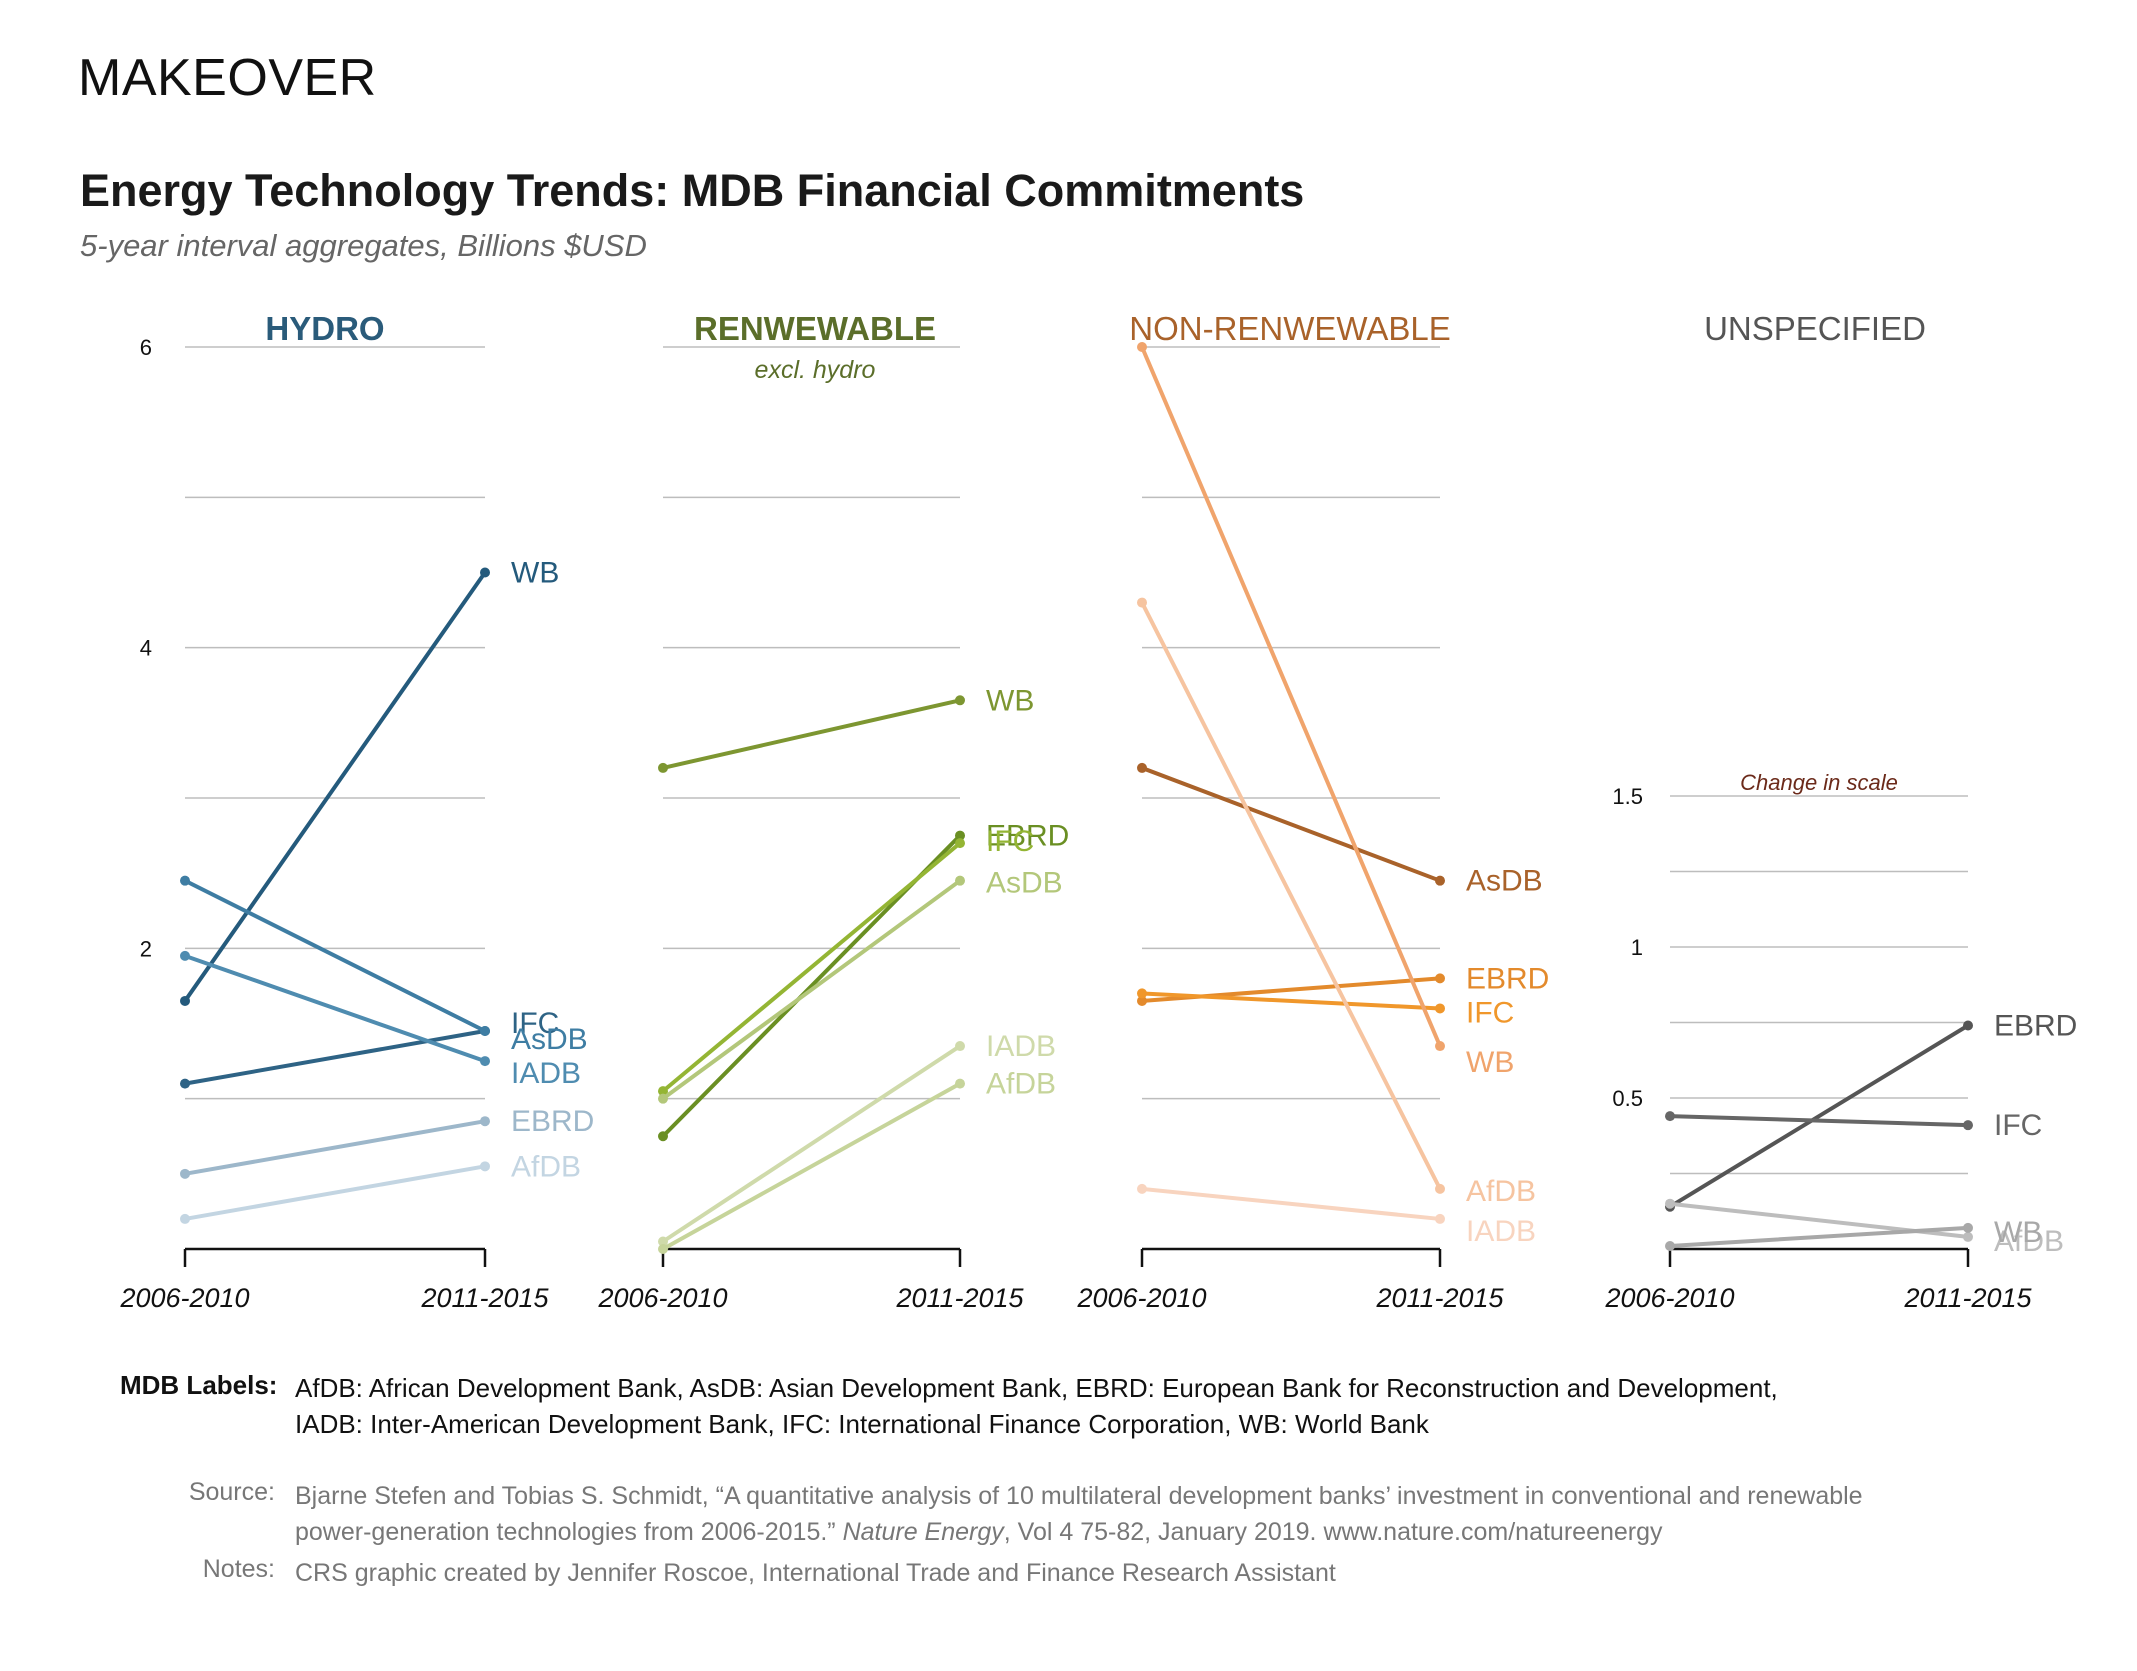 This screenshot has height=1671, width=2137. I want to click on panel-2-point-ifc-start, so click(663, 1091).